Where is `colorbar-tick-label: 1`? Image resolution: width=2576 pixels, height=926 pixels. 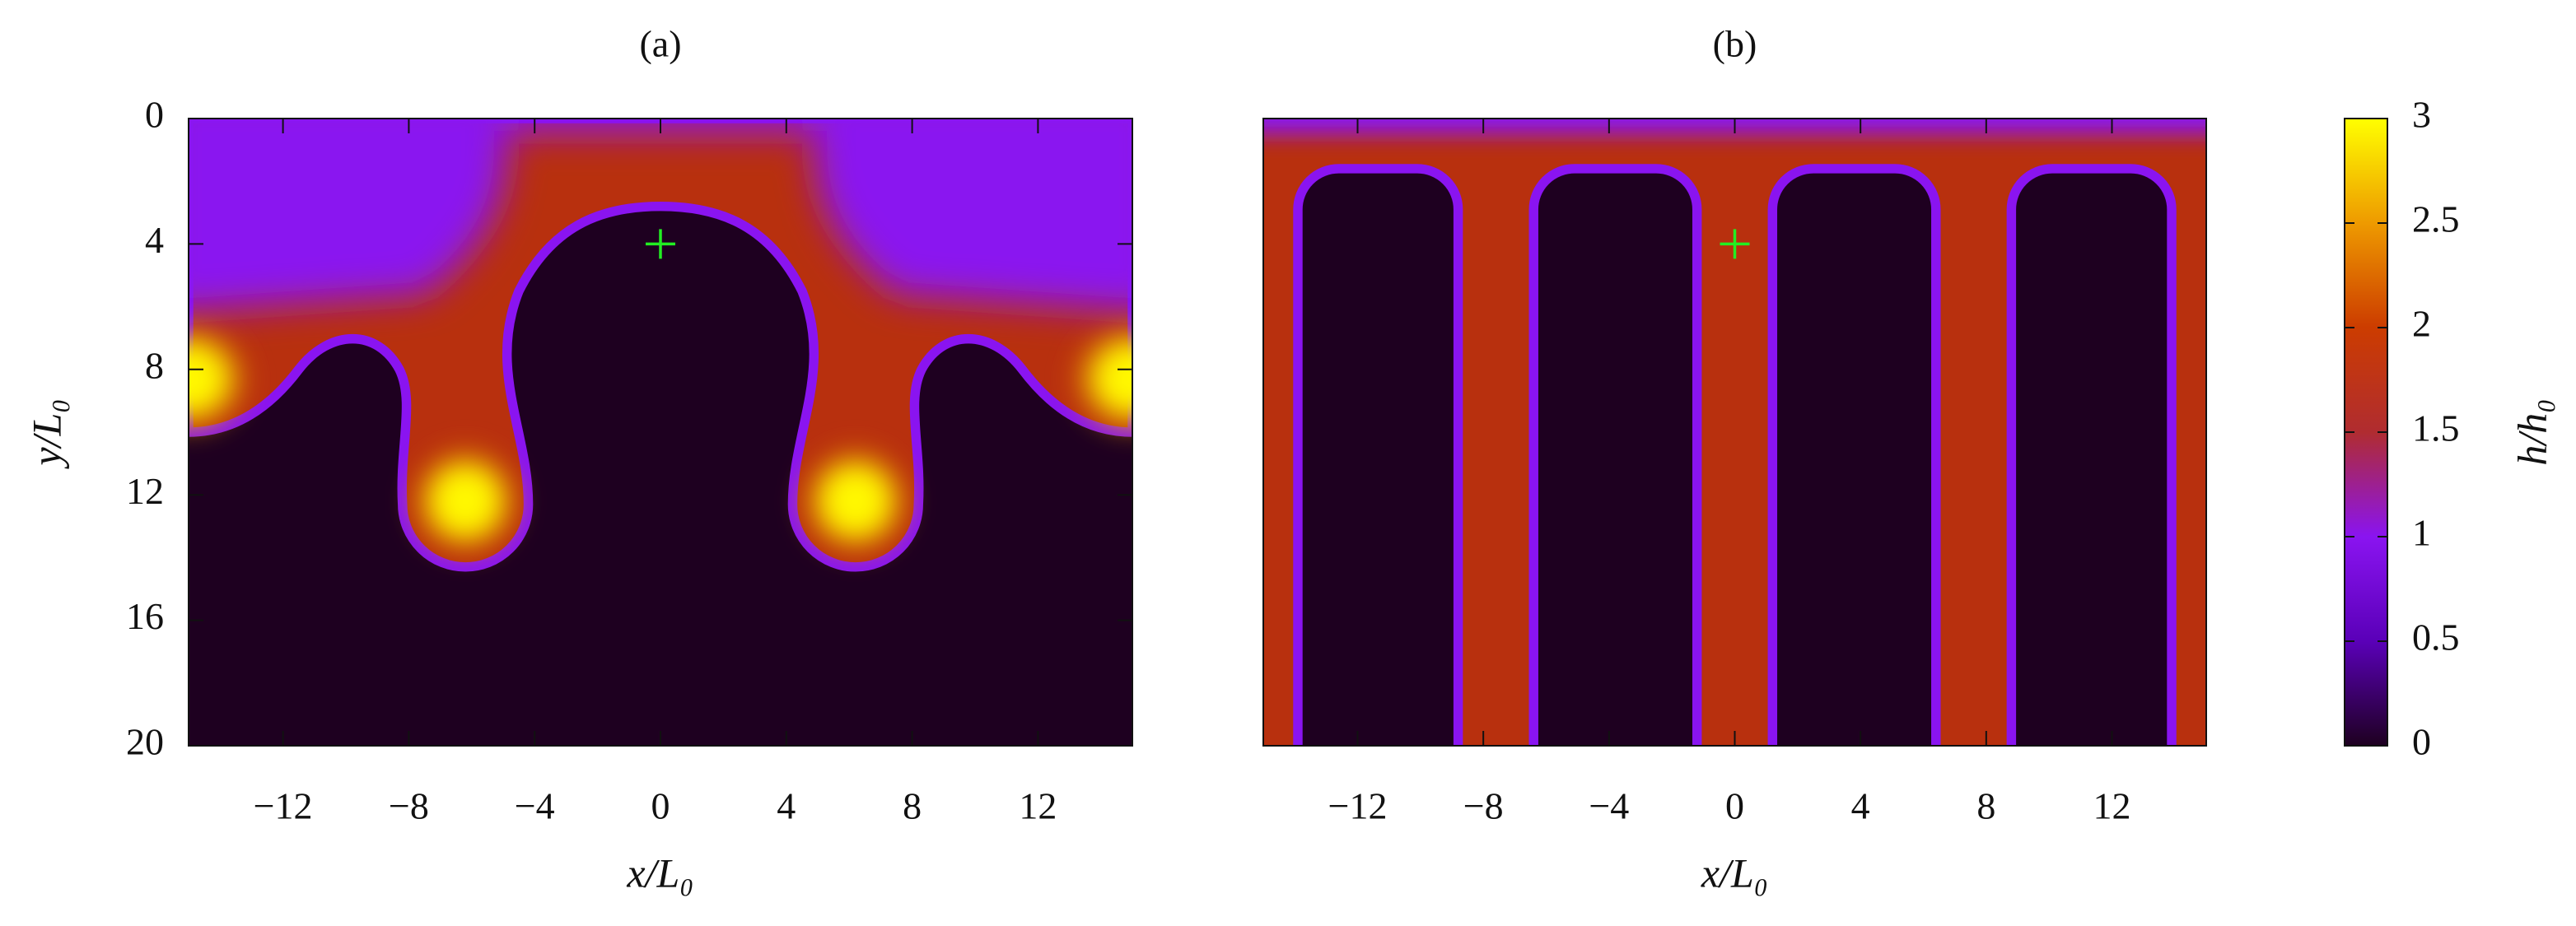
colorbar-tick-label: 1 is located at coordinates (2421, 533).